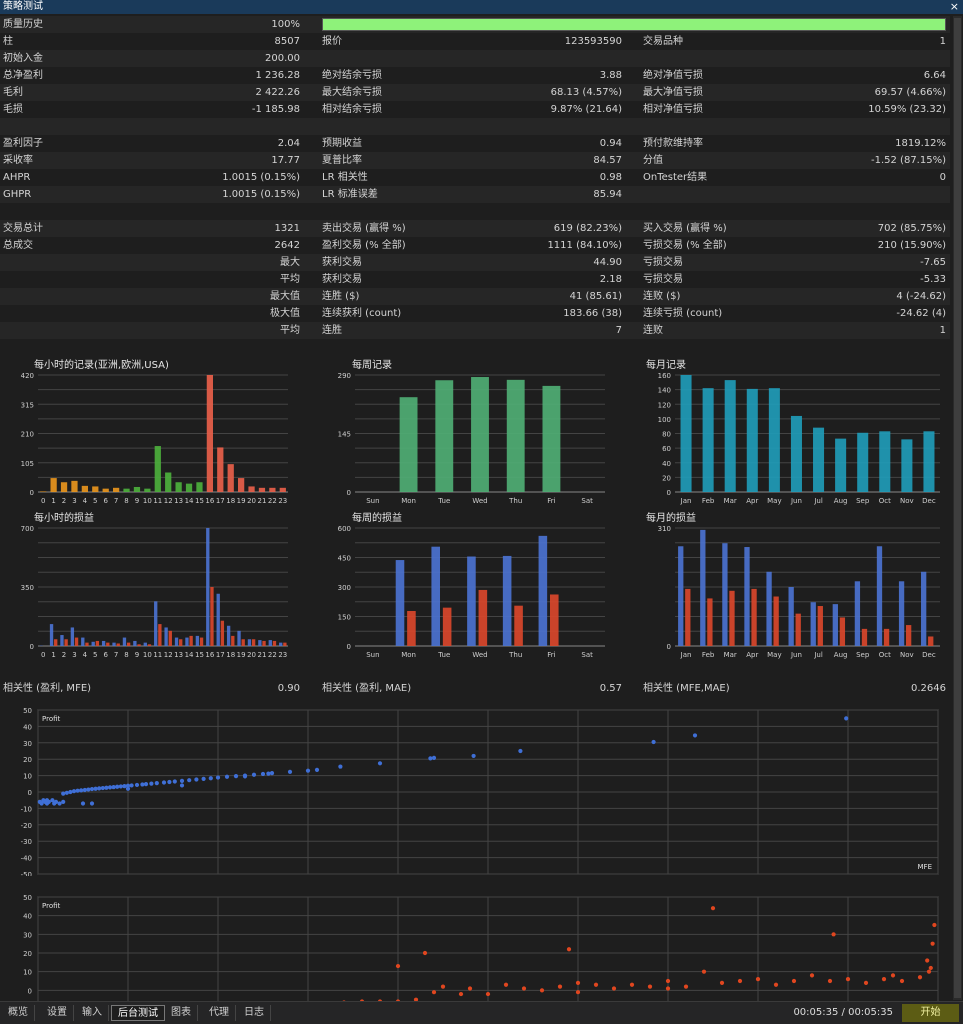 This screenshot has width=963, height=1024. I want to click on x-tick-label: 2, so click(64, 655).